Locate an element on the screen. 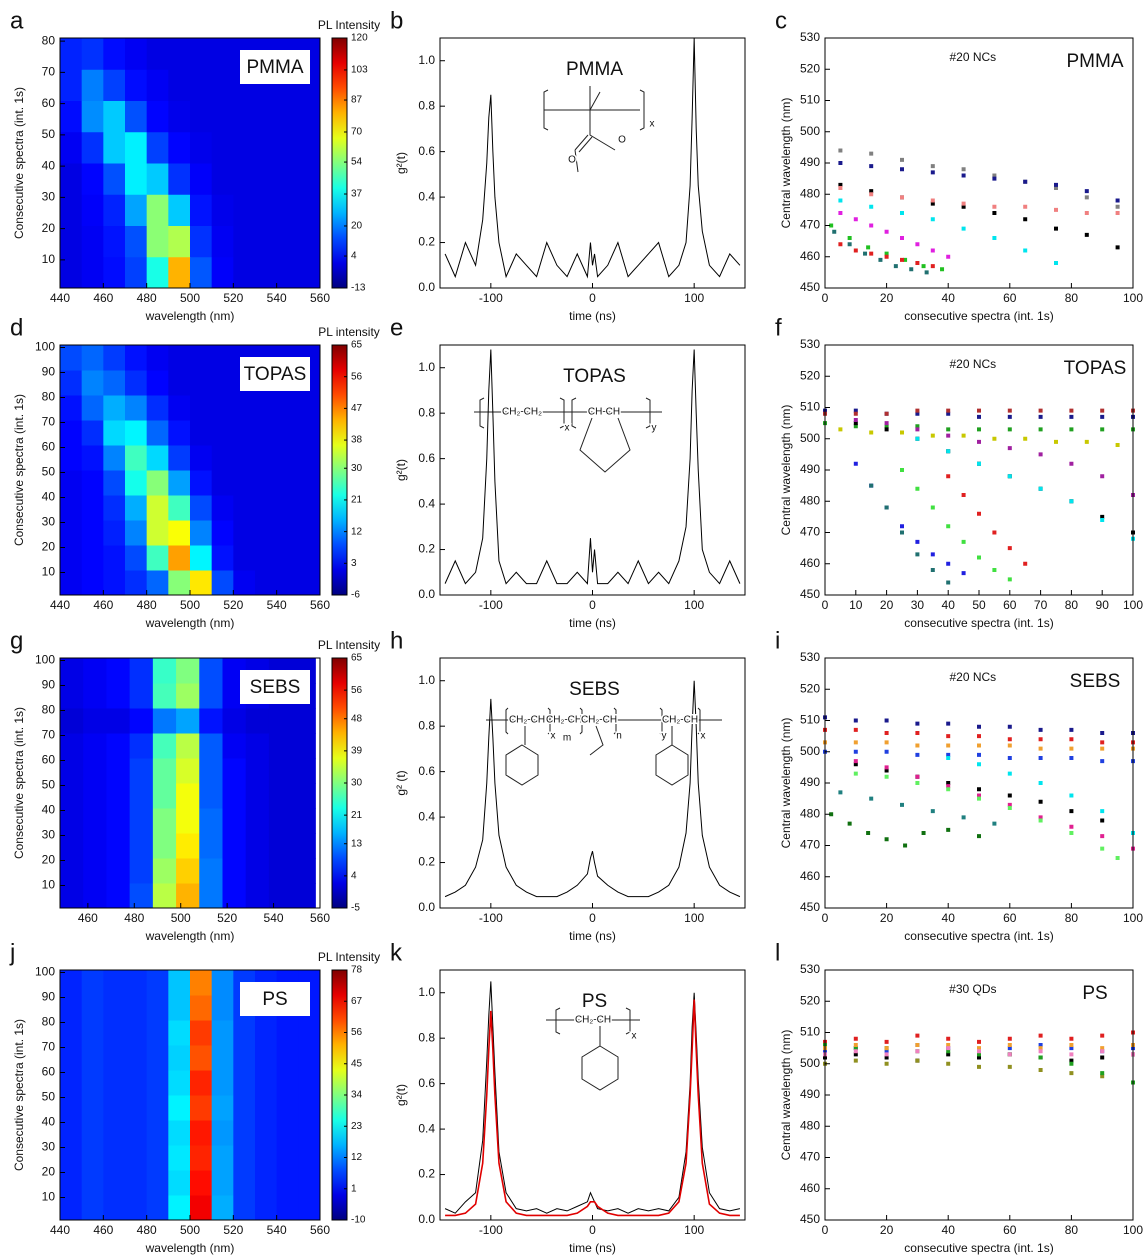  y-tick-label: 10 is located at coordinates (49, 885).